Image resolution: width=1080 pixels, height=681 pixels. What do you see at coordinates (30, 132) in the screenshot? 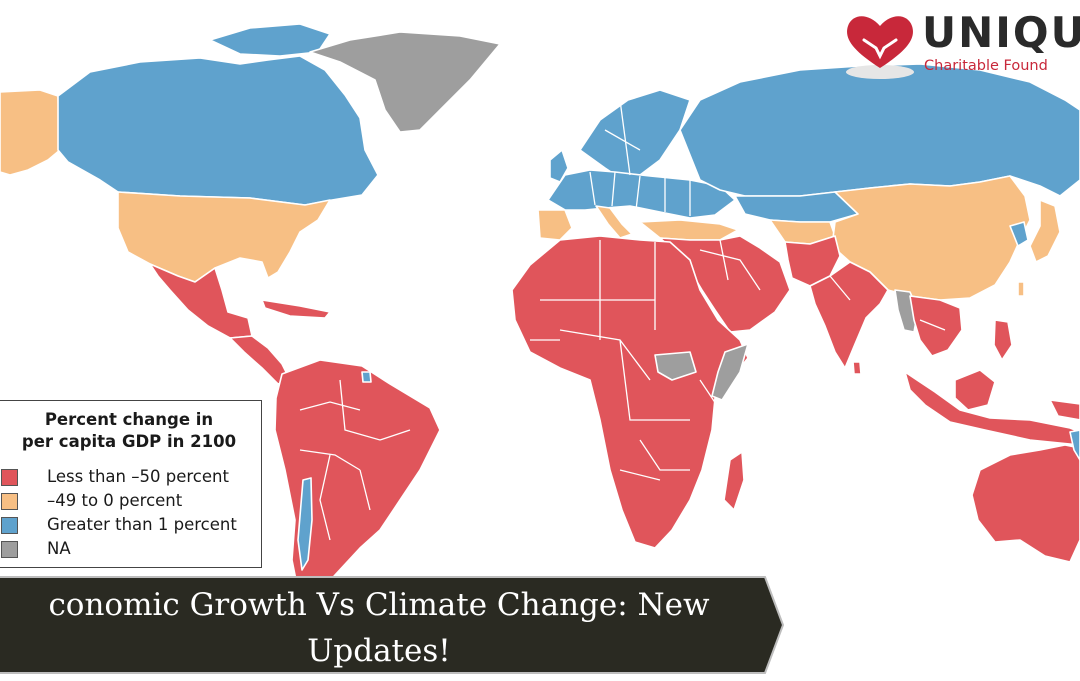
I see `region-alaska` at bounding box center [30, 132].